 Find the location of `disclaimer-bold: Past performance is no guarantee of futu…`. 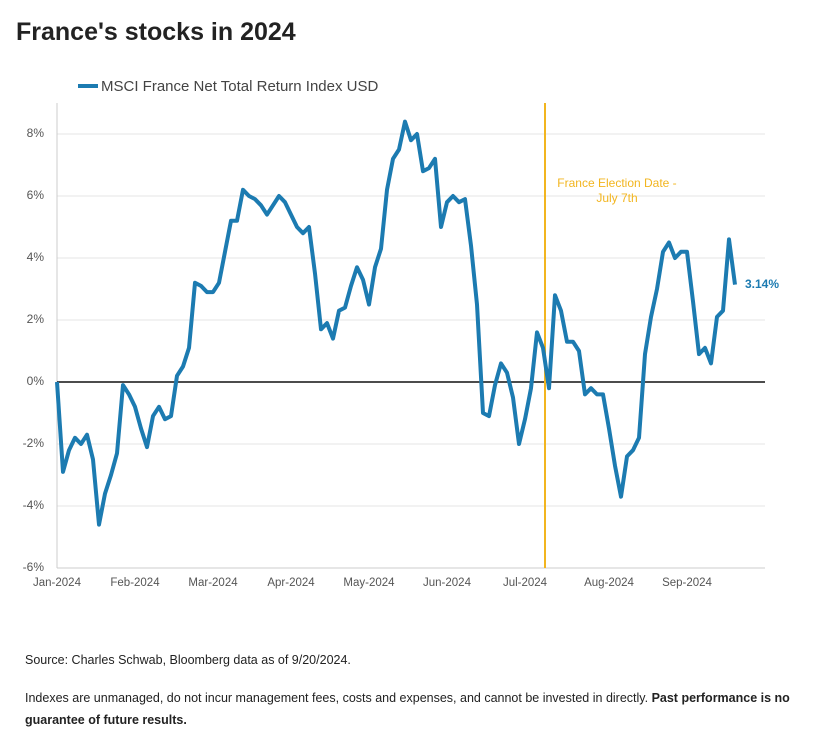

disclaimer-bold: Past performance is no guarantee of futu… is located at coordinates (407, 709).